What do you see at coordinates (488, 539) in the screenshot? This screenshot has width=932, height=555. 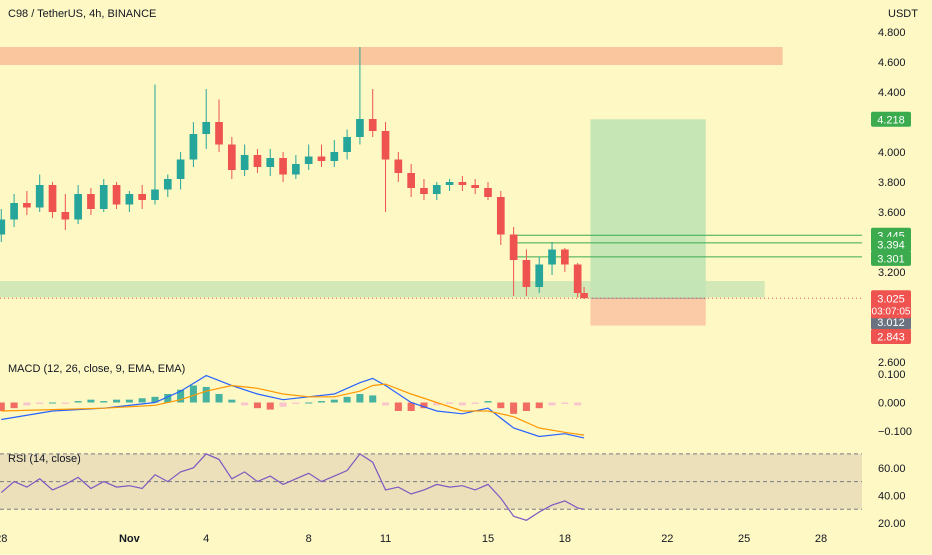 I see `time-axis-tick-label: 15` at bounding box center [488, 539].